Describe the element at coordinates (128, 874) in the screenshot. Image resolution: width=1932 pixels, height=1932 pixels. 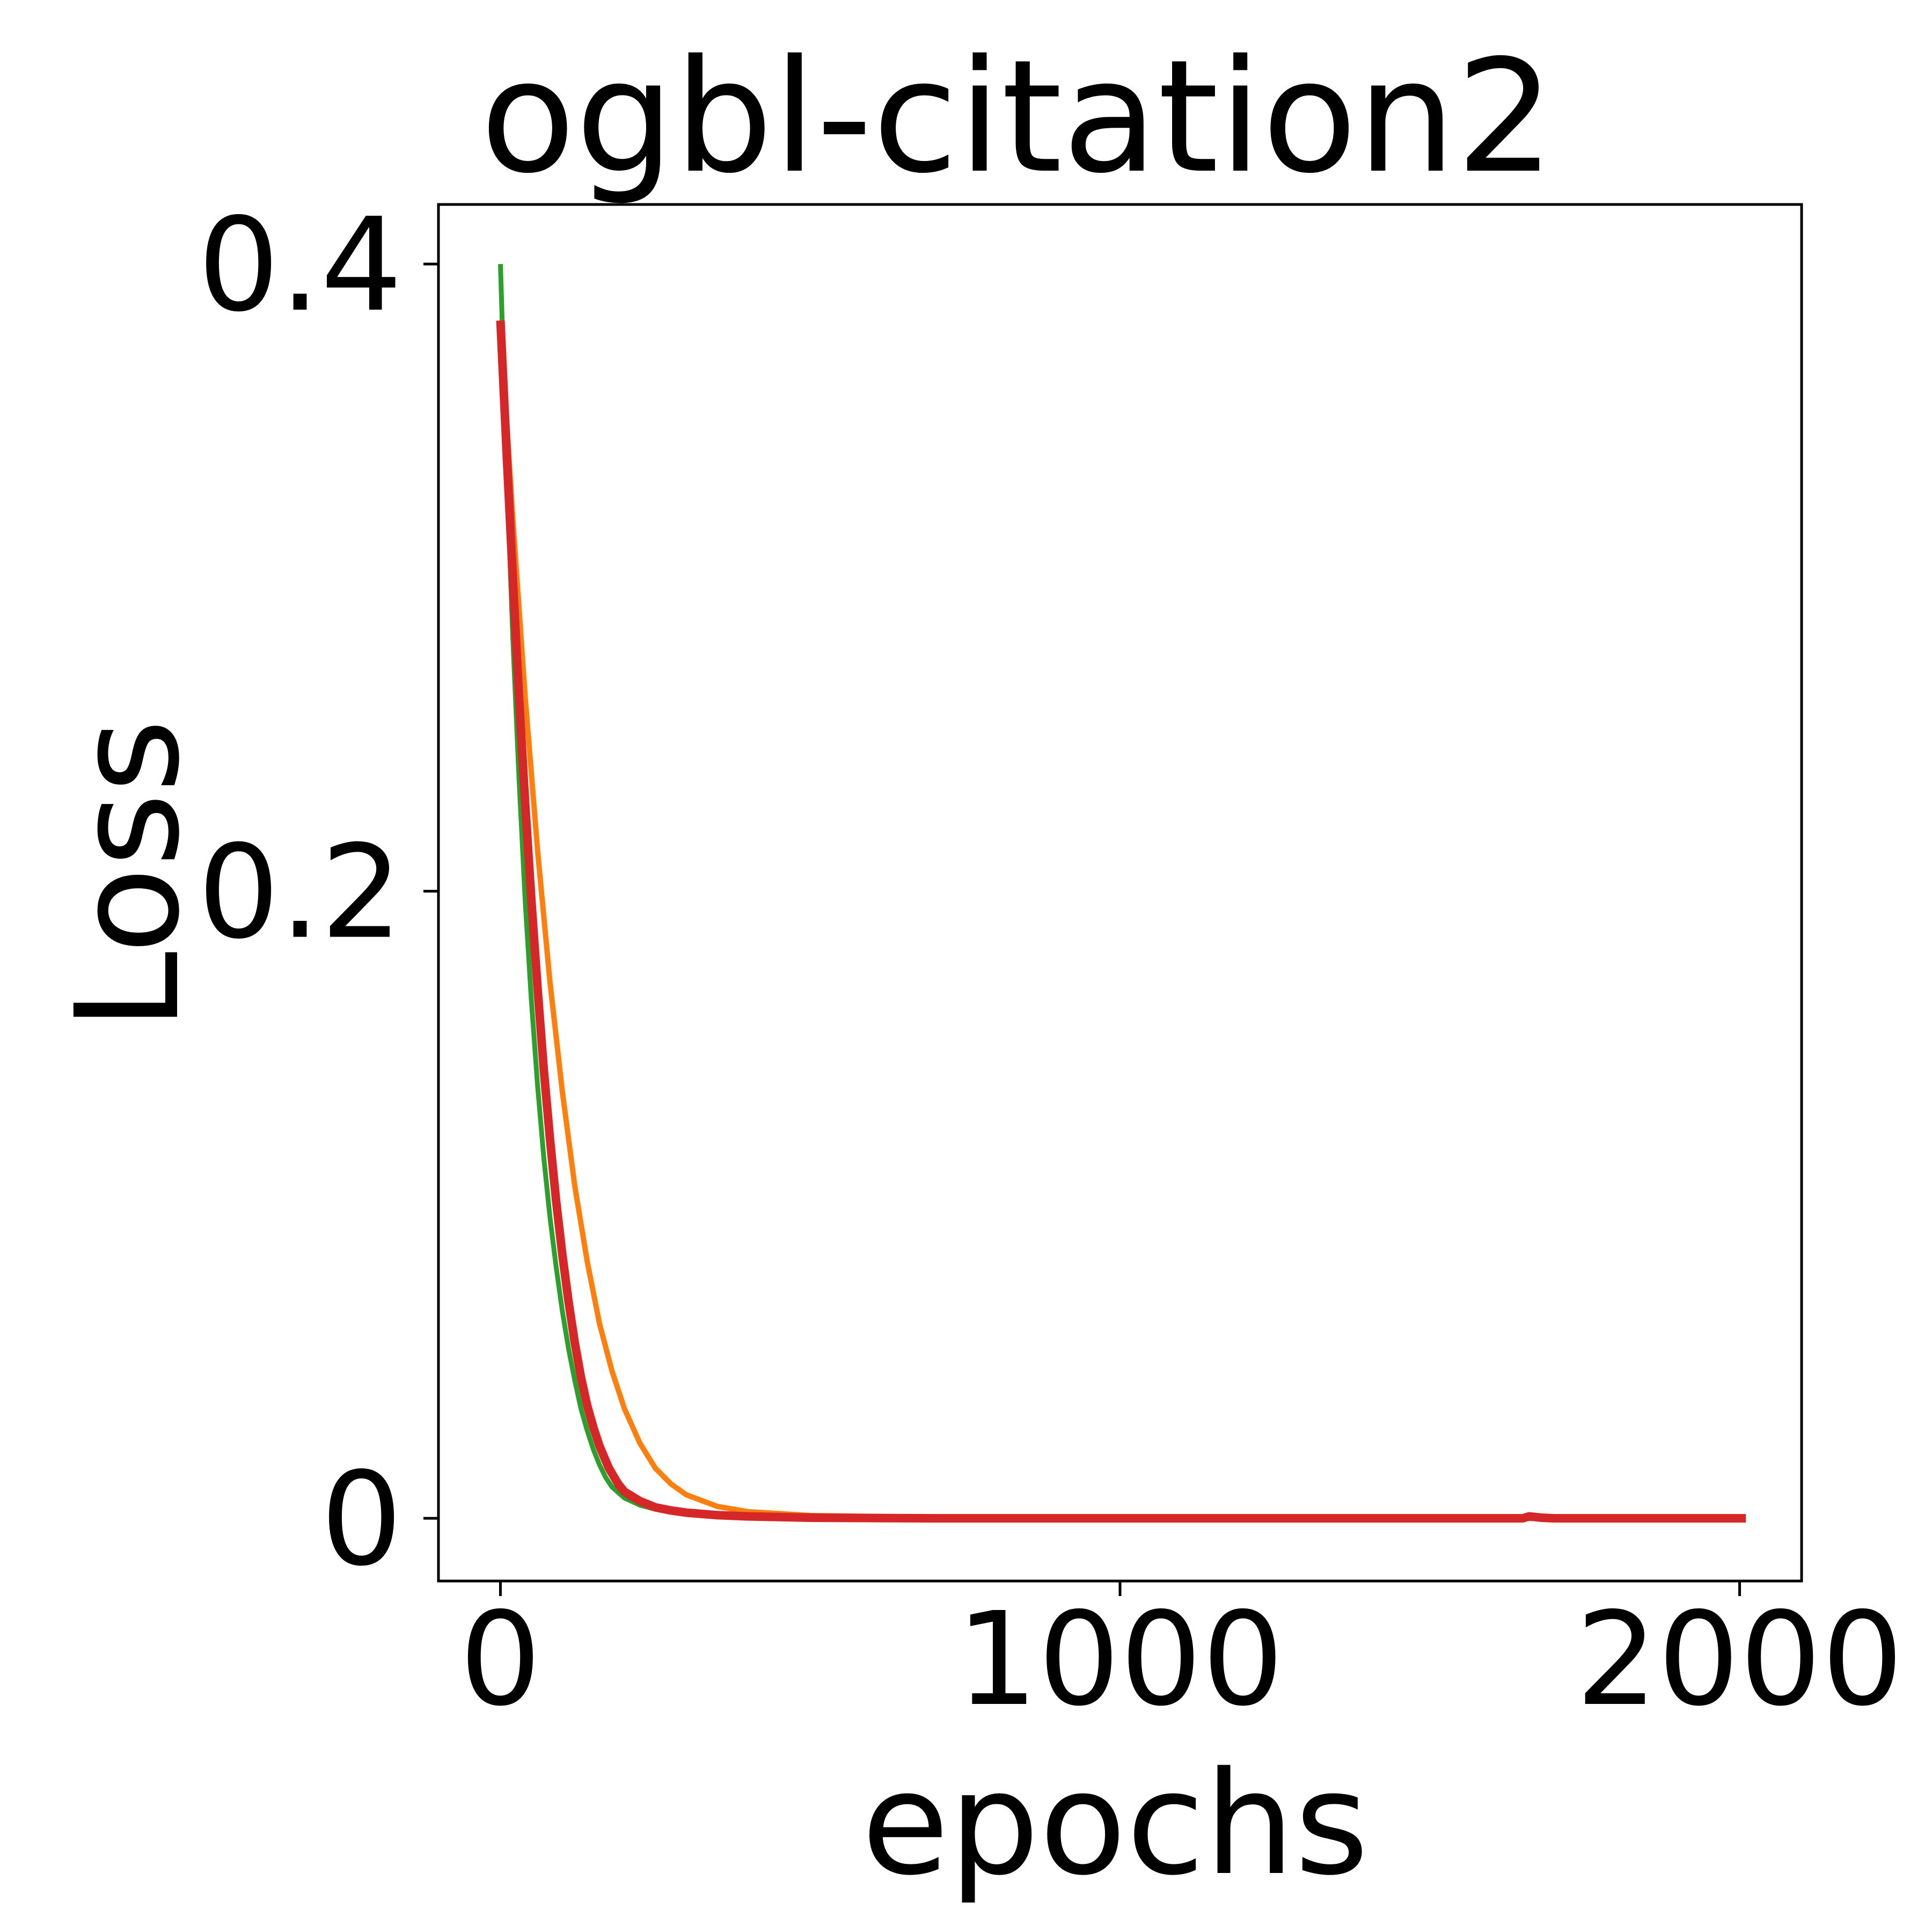
I see `y-axis-label: Loss` at that location.